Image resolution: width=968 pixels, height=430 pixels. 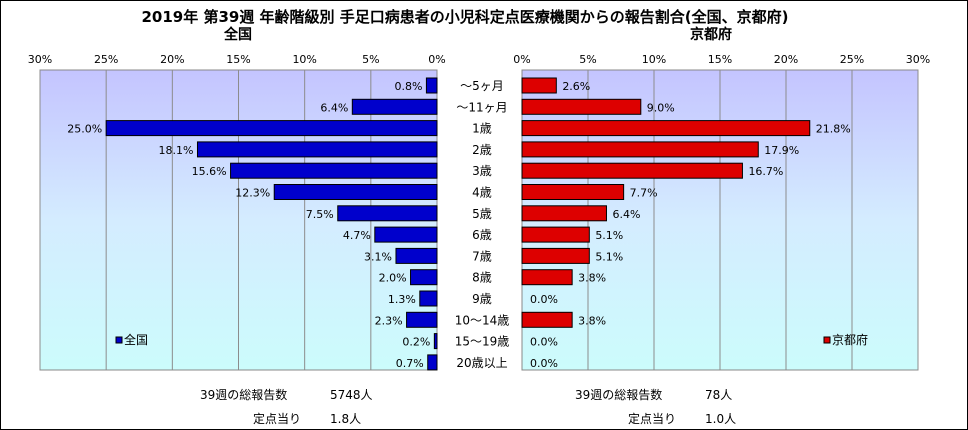 I want to click on category-label: 6歳, so click(x=482, y=235).